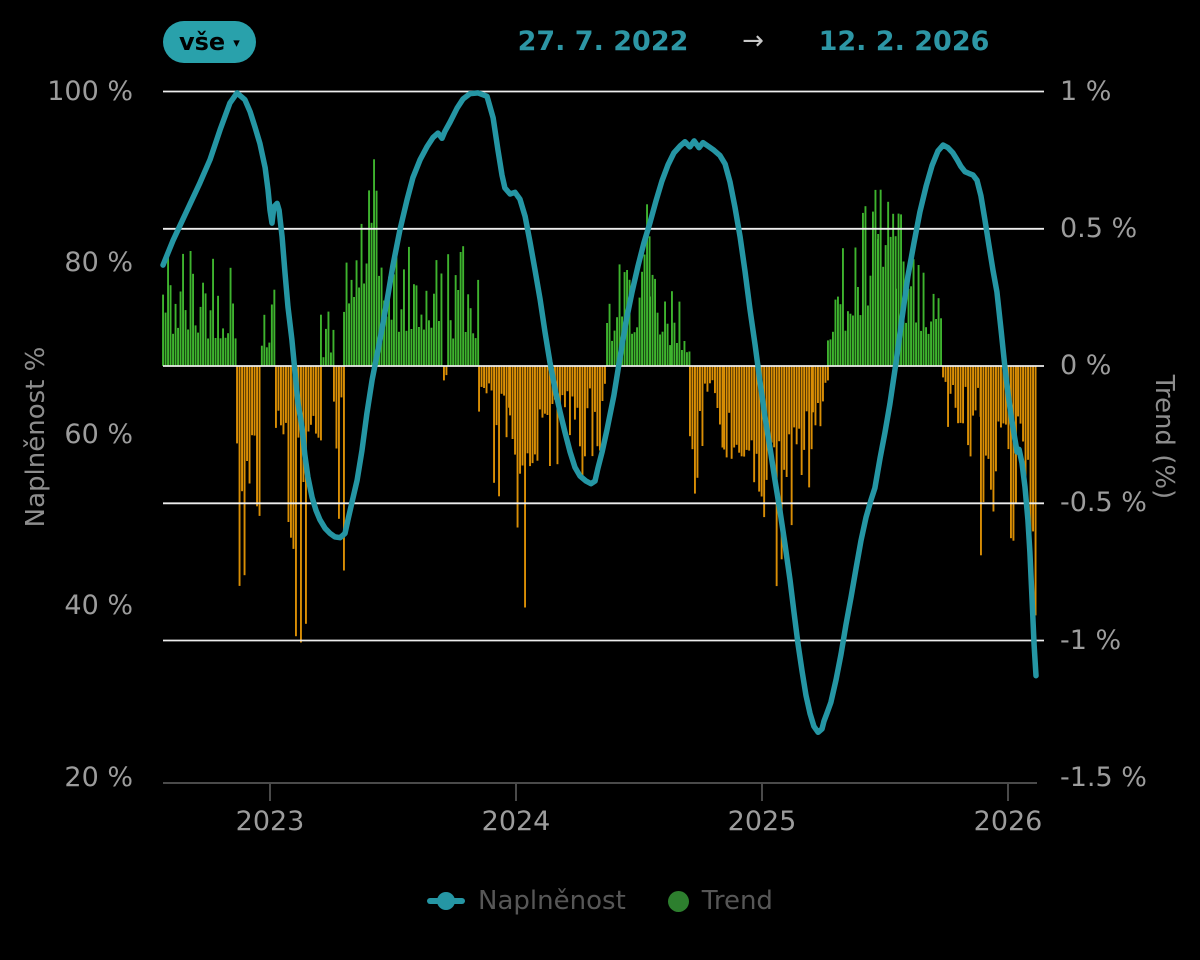 The width and height of the screenshot is (1200, 960). What do you see at coordinates (90, 91) in the screenshot?
I see `y-left-tick-100: 100 %` at bounding box center [90, 91].